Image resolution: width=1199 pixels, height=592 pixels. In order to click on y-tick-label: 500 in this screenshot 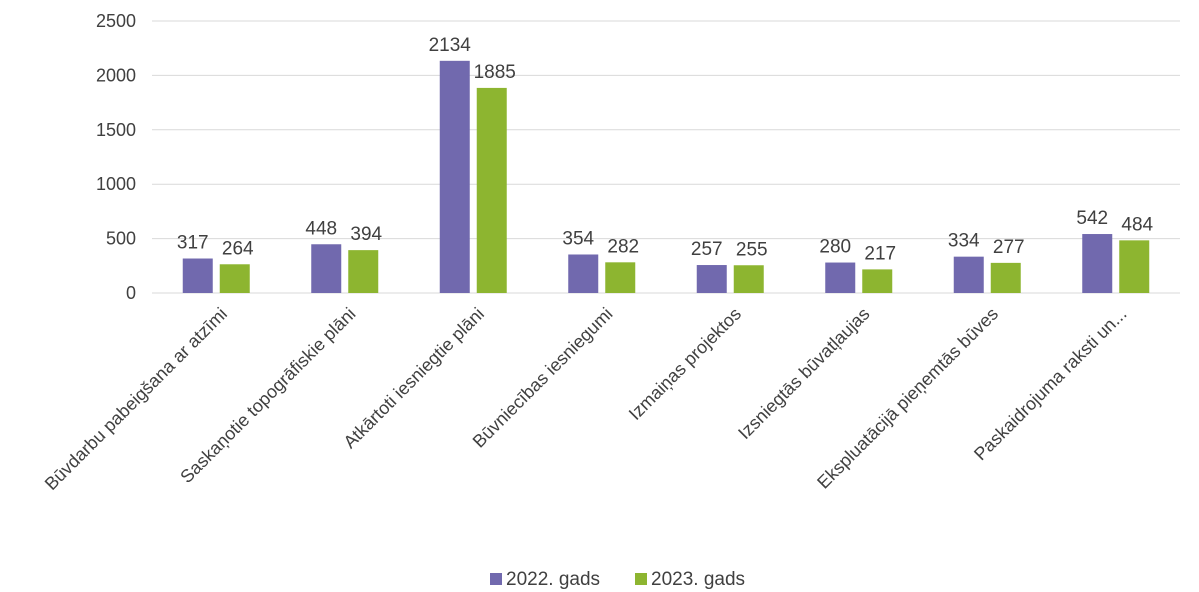, I will do `click(121, 239)`.